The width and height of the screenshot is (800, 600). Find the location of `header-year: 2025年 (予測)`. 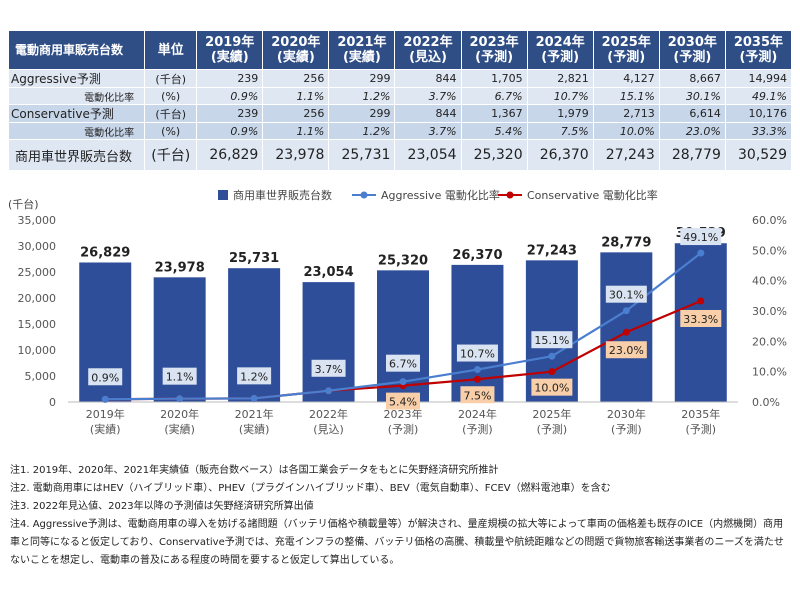

header-year: 2025年 (予測) is located at coordinates (626, 50).